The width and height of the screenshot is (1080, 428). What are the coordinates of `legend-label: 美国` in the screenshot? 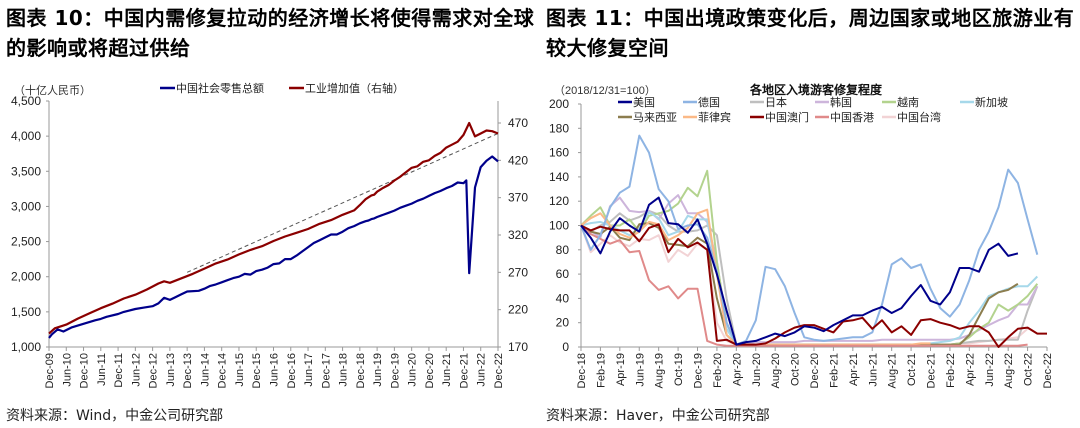 It's located at (644, 102).